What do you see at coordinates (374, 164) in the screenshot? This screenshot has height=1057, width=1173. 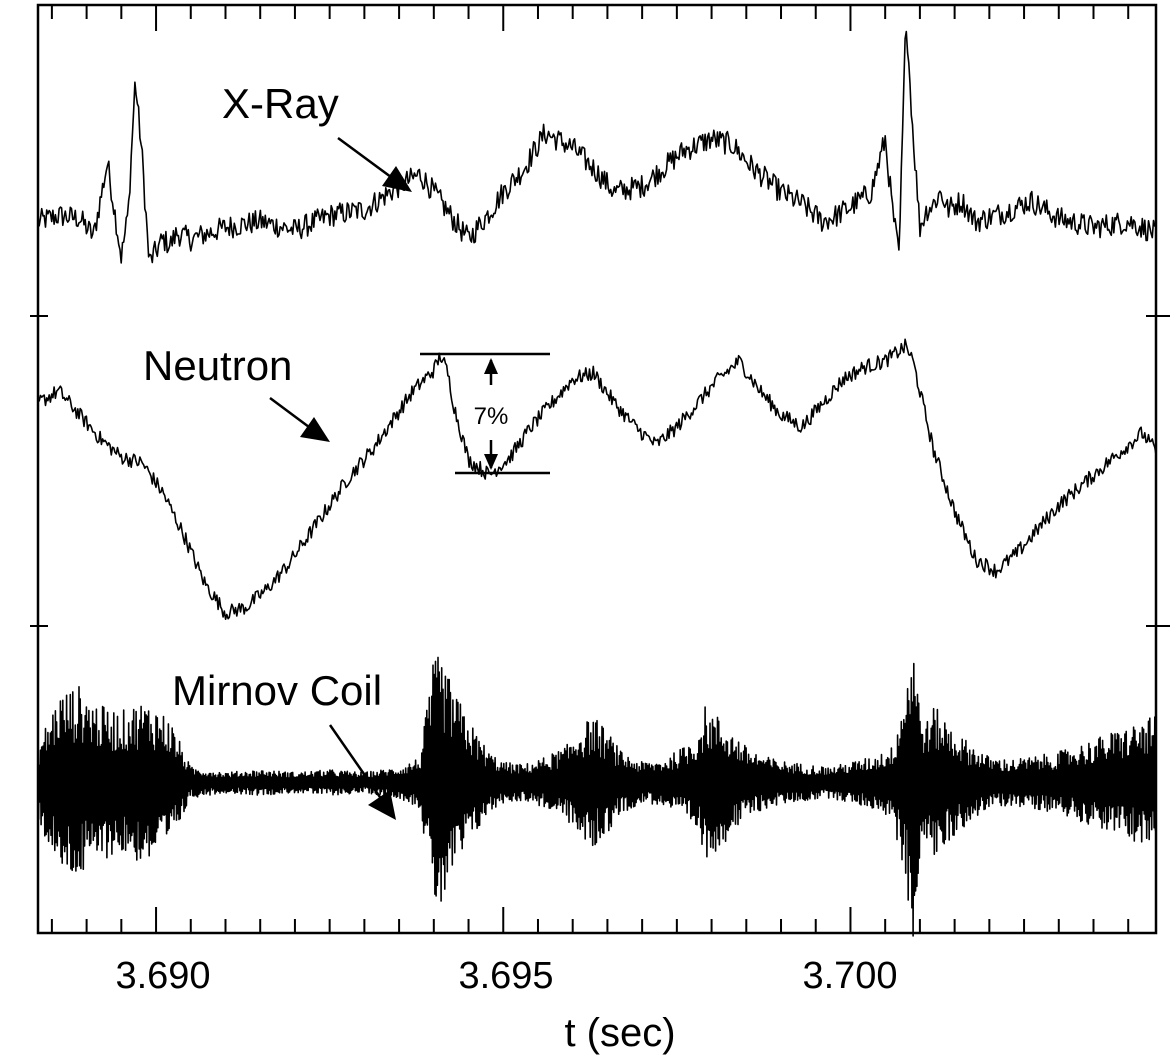 I see `xray-arrow` at bounding box center [374, 164].